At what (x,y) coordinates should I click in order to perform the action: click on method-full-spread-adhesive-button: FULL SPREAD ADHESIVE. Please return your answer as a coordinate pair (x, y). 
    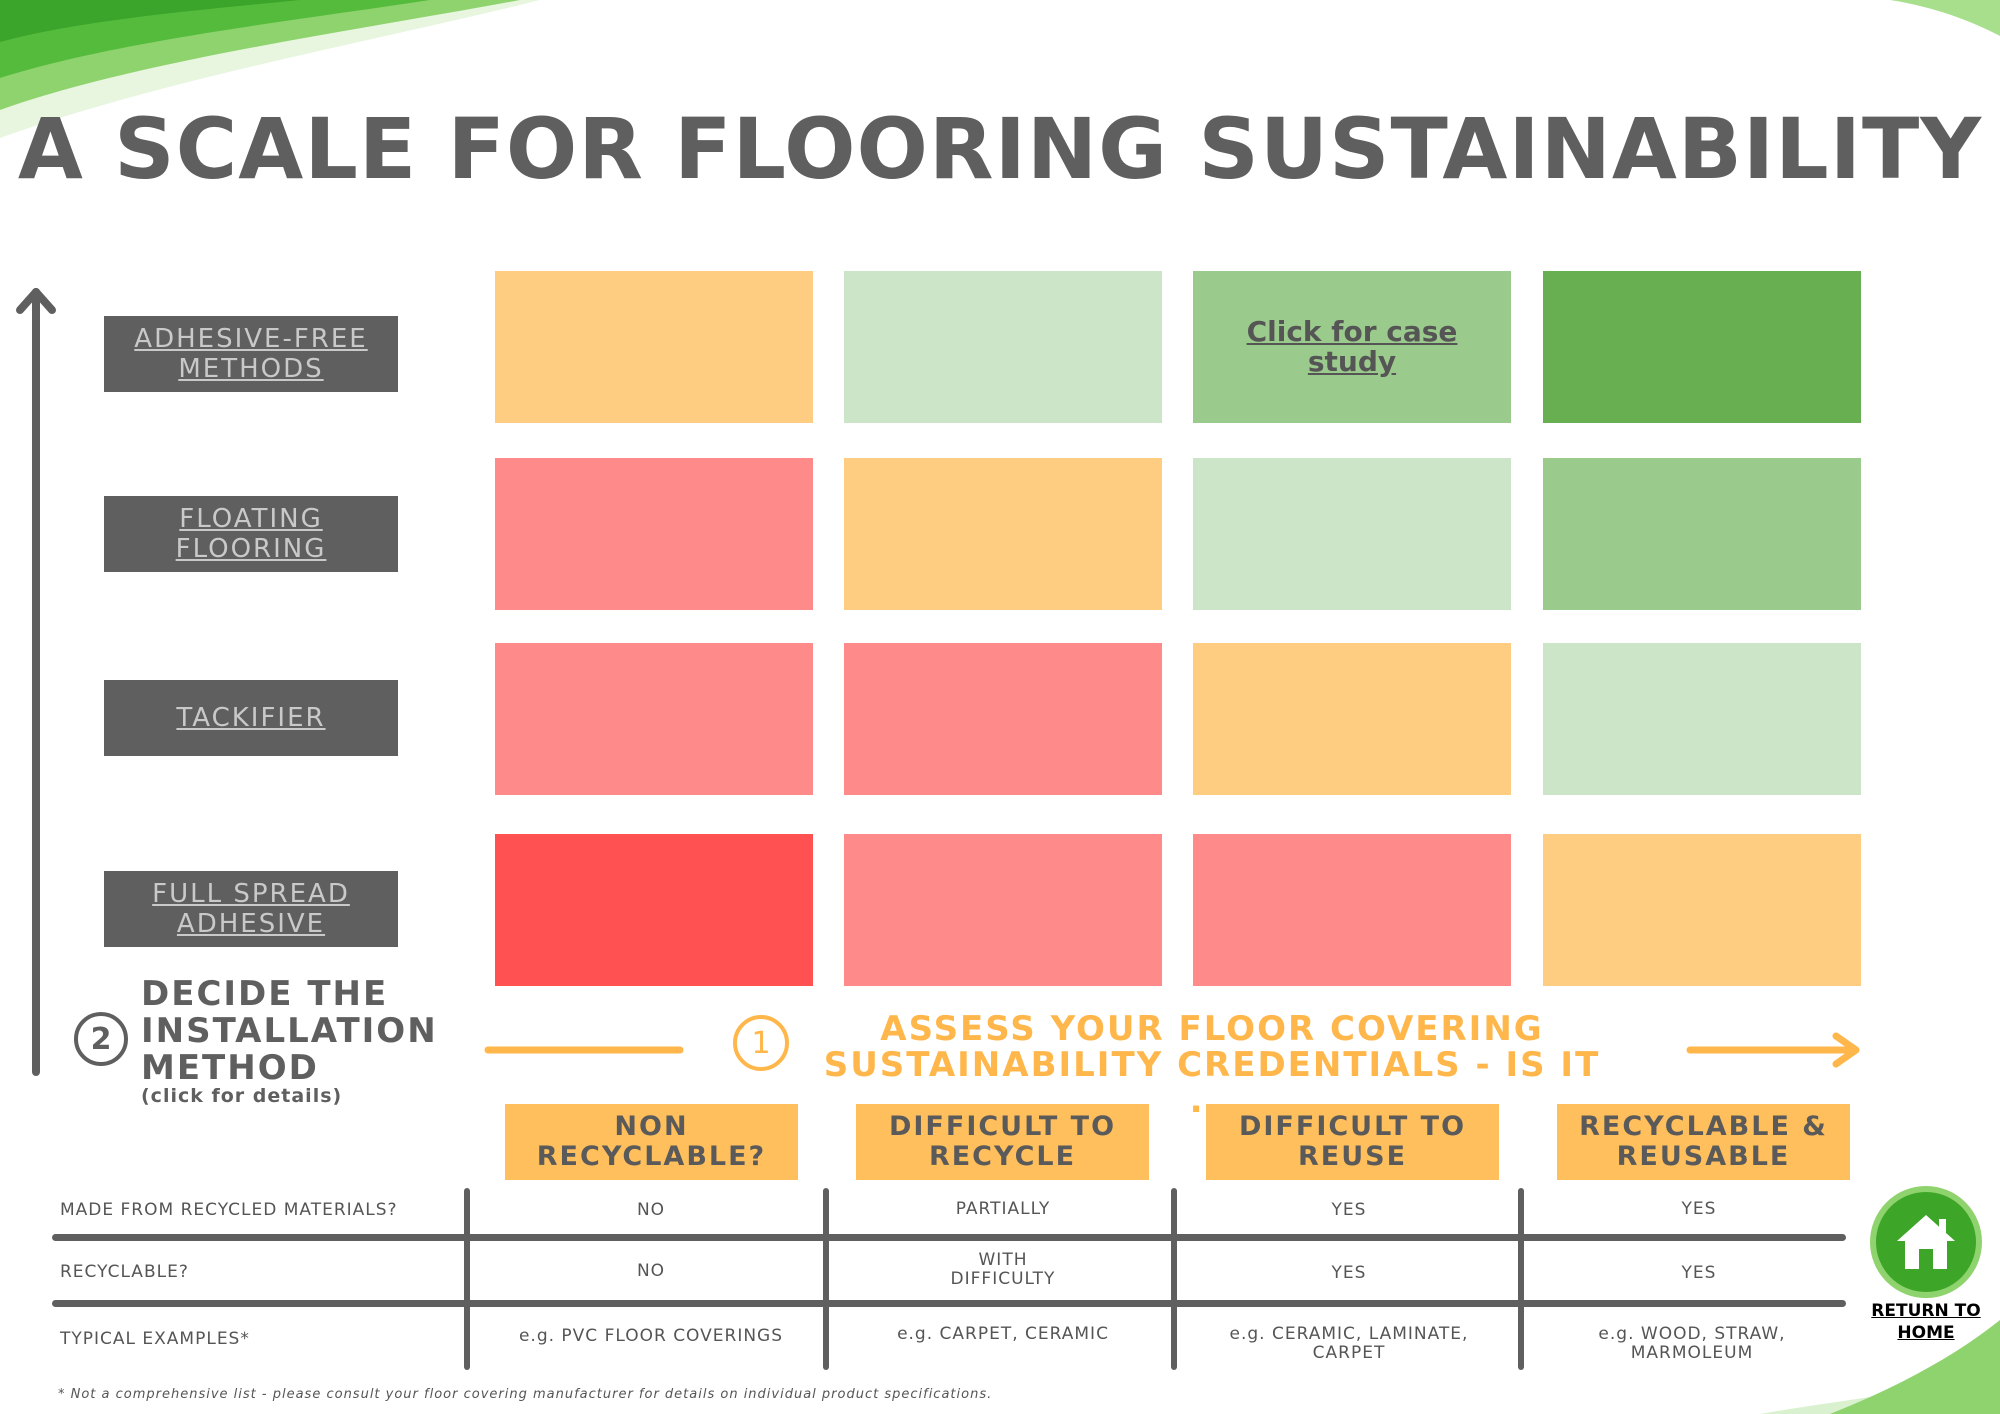
    Looking at the image, I should click on (251, 909).